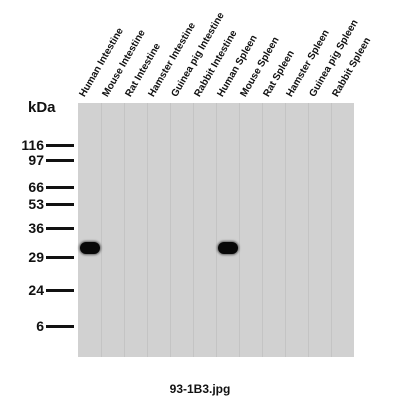  I want to click on marker-label: 116, so click(32, 145).